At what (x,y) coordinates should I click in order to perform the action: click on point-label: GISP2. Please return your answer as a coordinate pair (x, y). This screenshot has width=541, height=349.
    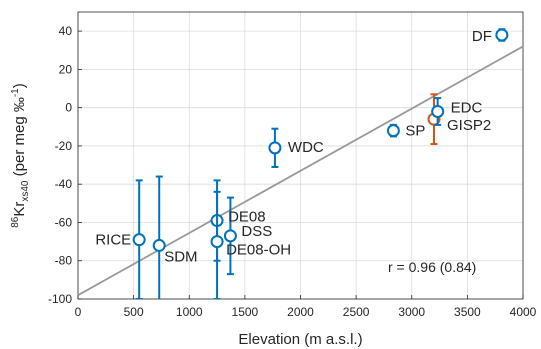
    Looking at the image, I should click on (469, 125).